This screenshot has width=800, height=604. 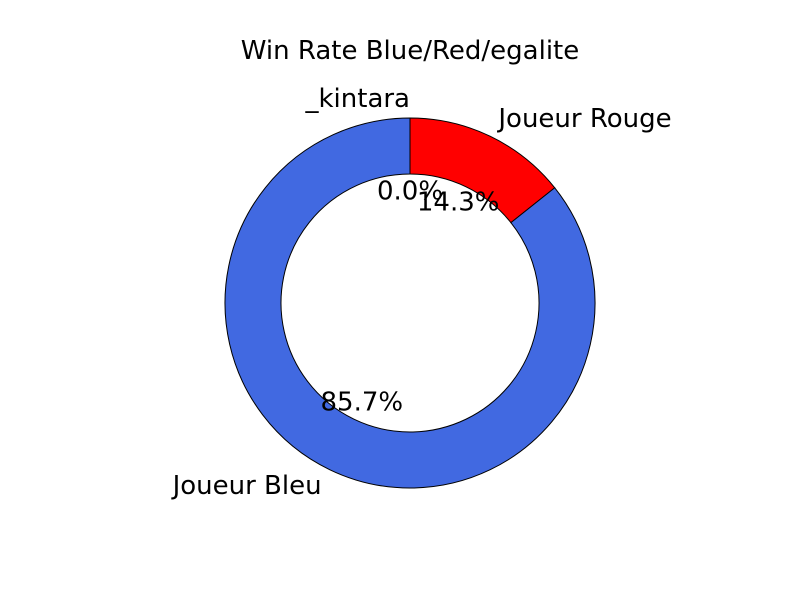 I want to click on slice-label-joueur-rouge: Joueur Rouge, so click(x=583, y=119).